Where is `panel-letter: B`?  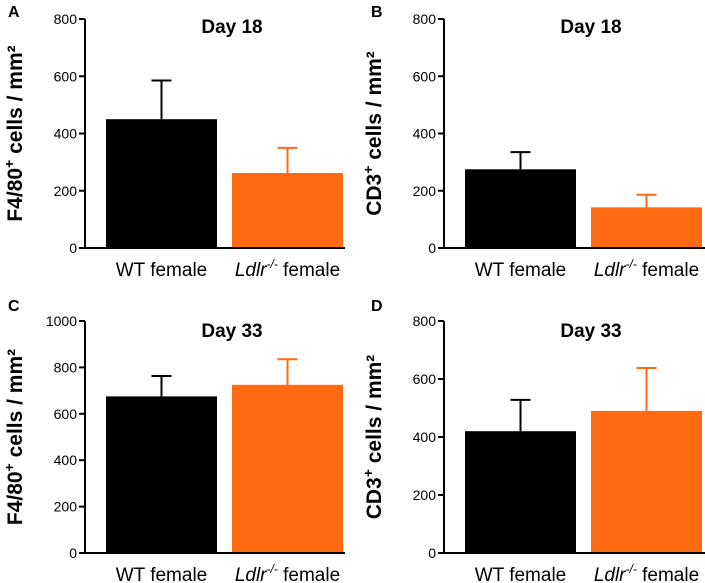 panel-letter: B is located at coordinates (377, 12).